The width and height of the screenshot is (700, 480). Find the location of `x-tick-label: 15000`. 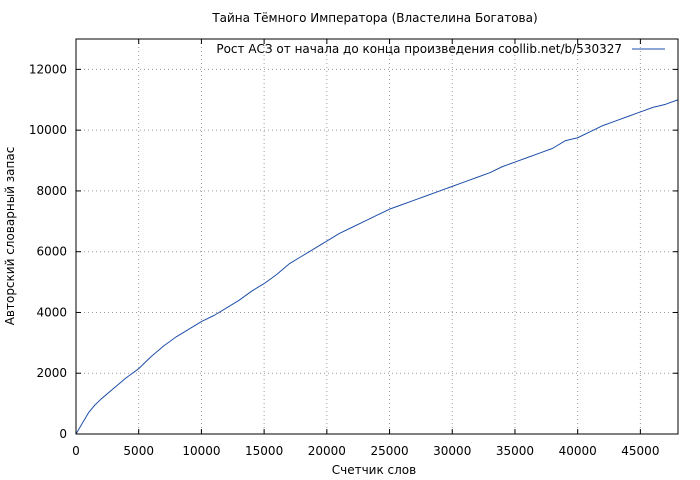

x-tick-label: 15000 is located at coordinates (264, 451).